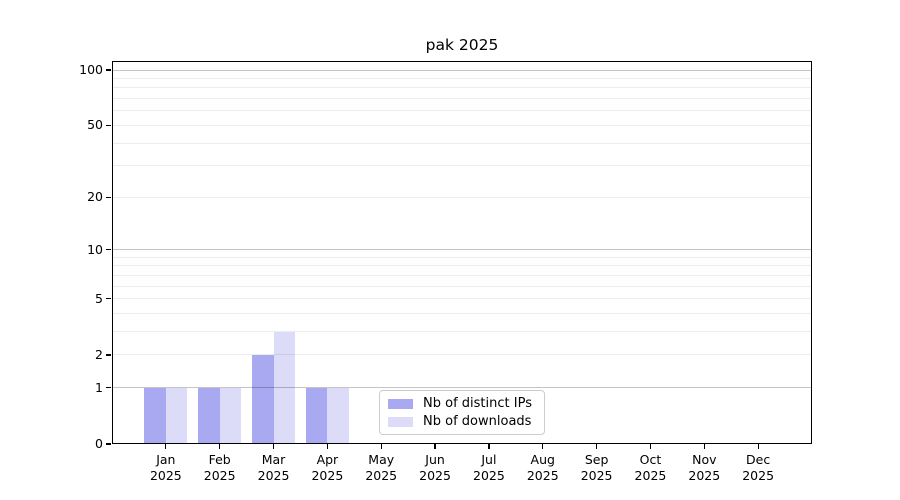  I want to click on x-tick-month: Nov, so click(704, 459).